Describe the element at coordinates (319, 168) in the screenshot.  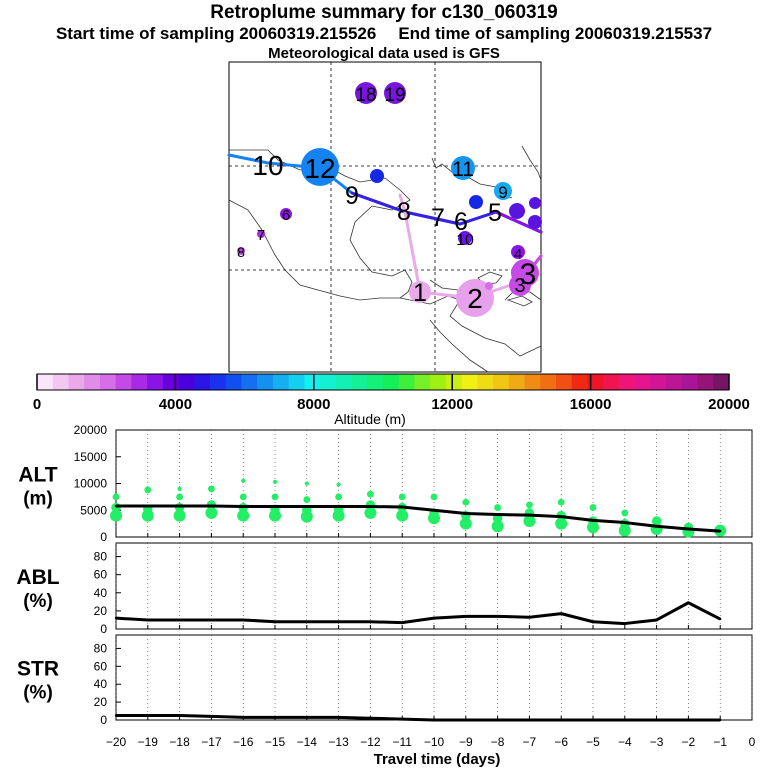
I see `map-label: 12` at that location.